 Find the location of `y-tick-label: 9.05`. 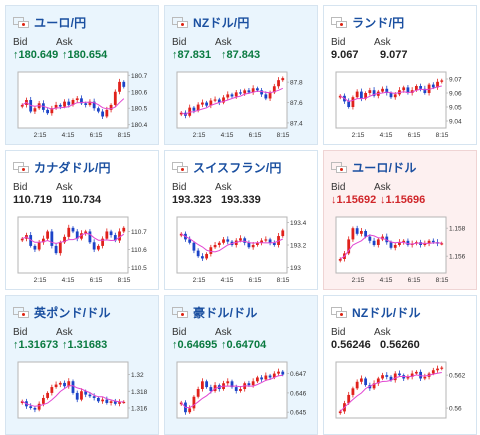

y-tick-label: 9.05 is located at coordinates (455, 108).